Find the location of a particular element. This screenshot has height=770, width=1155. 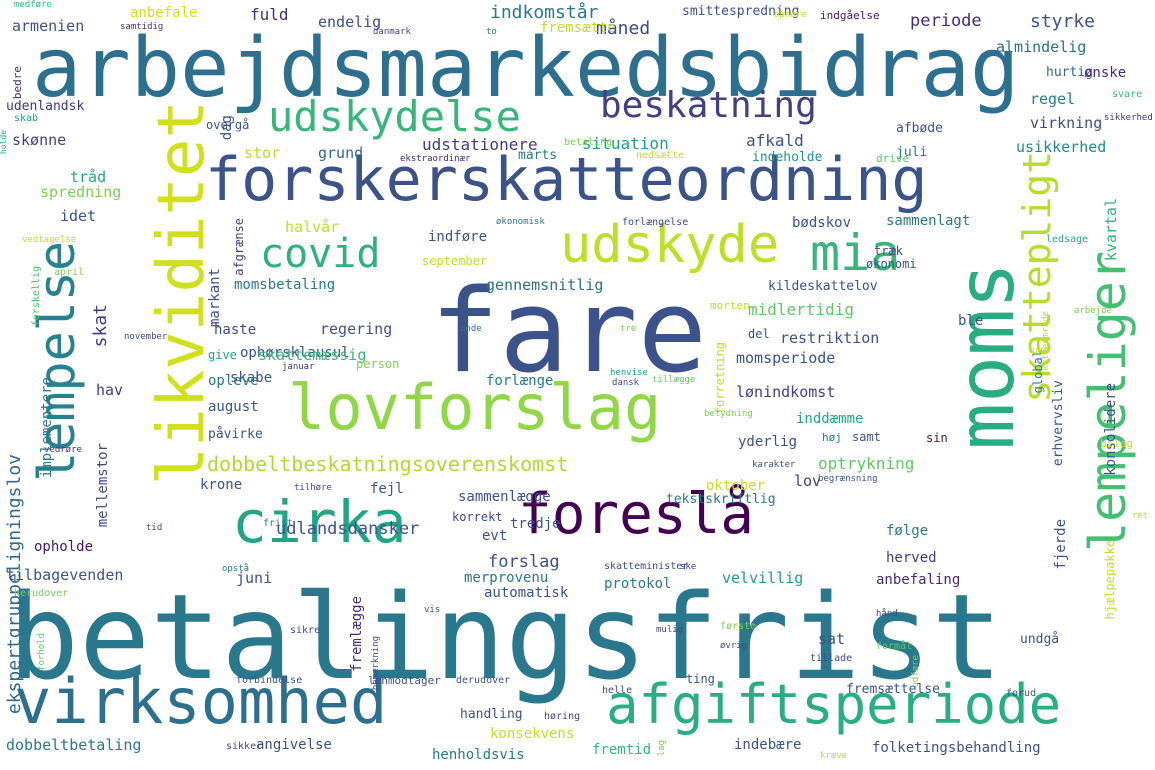

cloud-word: sikkerhed is located at coordinates (1128, 118).